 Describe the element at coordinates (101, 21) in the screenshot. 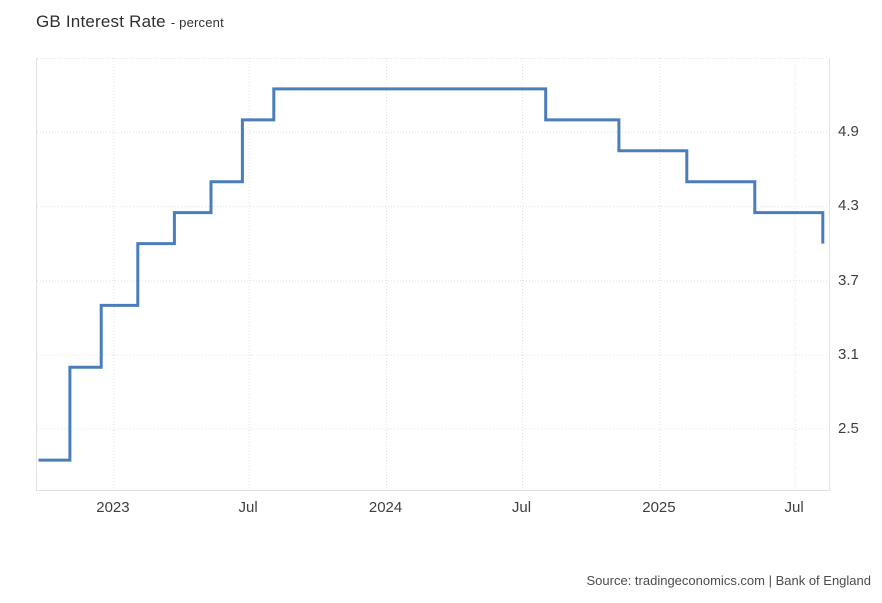

I see `chart-title-text: GB Interest Rate` at that location.